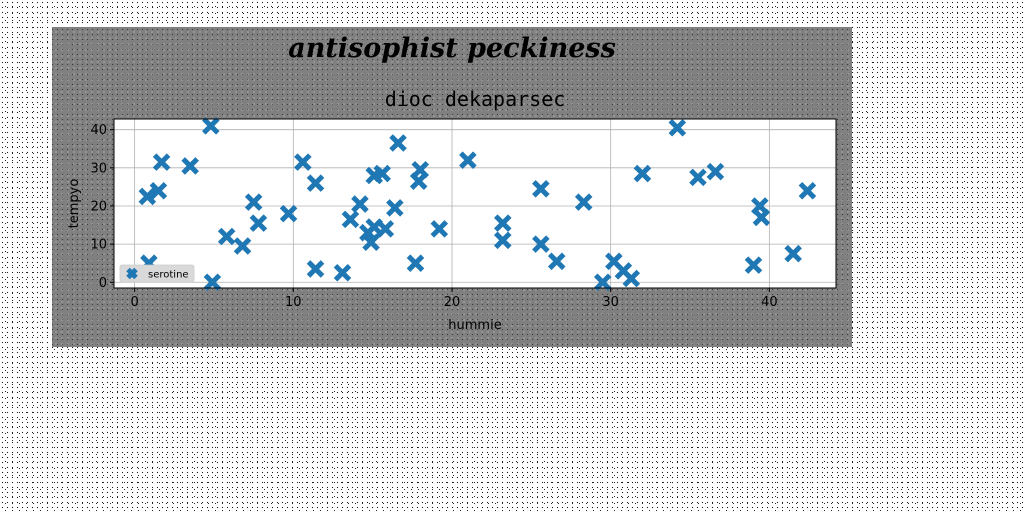 The image size is (1024, 512). Describe the element at coordinates (98, 168) in the screenshot. I see `y-tick-label: 30` at that location.